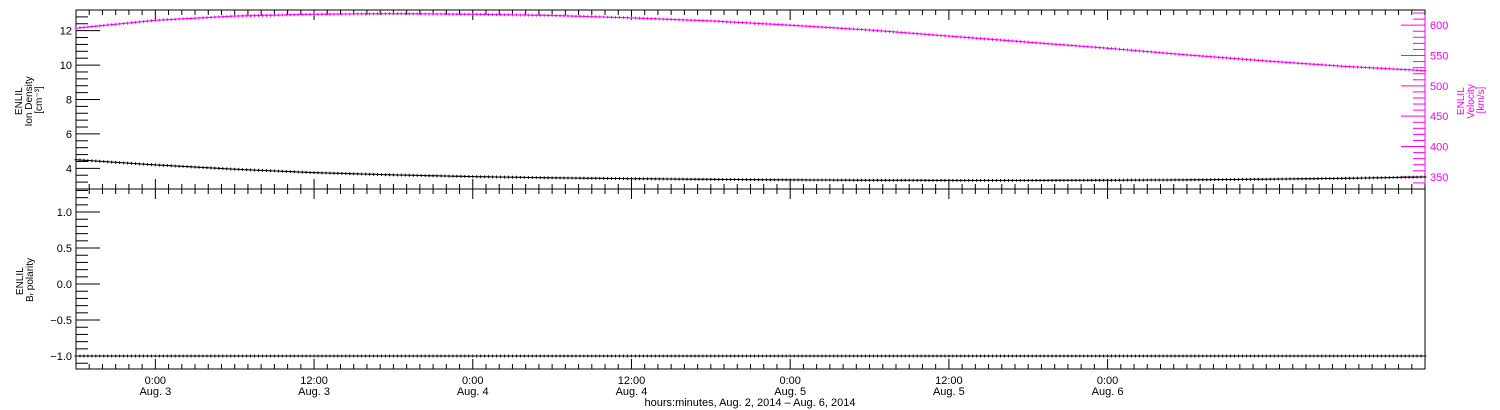  Describe the element at coordinates (61, 321) in the screenshot. I see `y-tick-label: −0.5` at that location.